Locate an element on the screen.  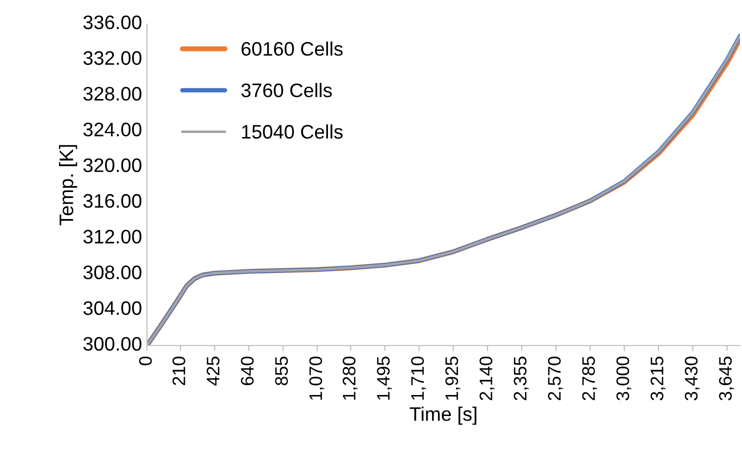
y-tick-label: 320.00 is located at coordinates (112, 165).